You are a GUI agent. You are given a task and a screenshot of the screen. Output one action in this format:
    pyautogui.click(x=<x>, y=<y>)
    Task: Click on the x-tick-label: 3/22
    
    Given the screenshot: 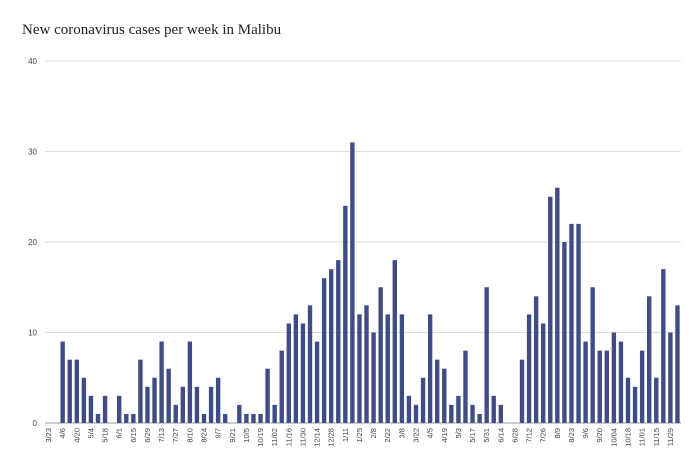 What is the action you would take?
    pyautogui.click(x=416, y=435)
    